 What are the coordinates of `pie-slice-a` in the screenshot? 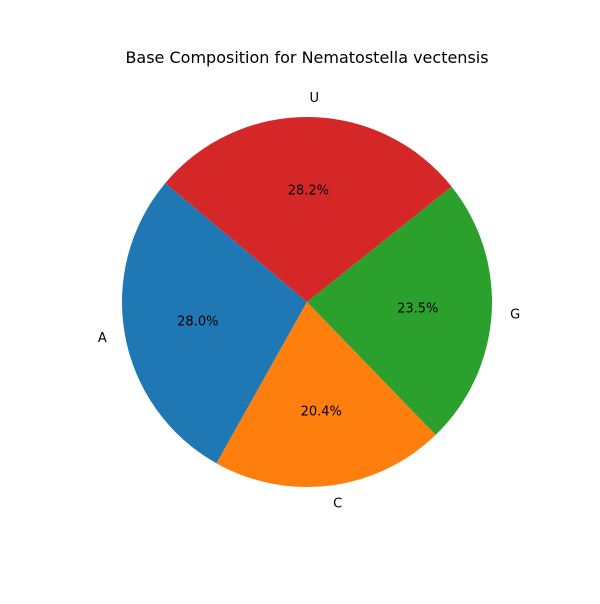 It's located at (214, 323).